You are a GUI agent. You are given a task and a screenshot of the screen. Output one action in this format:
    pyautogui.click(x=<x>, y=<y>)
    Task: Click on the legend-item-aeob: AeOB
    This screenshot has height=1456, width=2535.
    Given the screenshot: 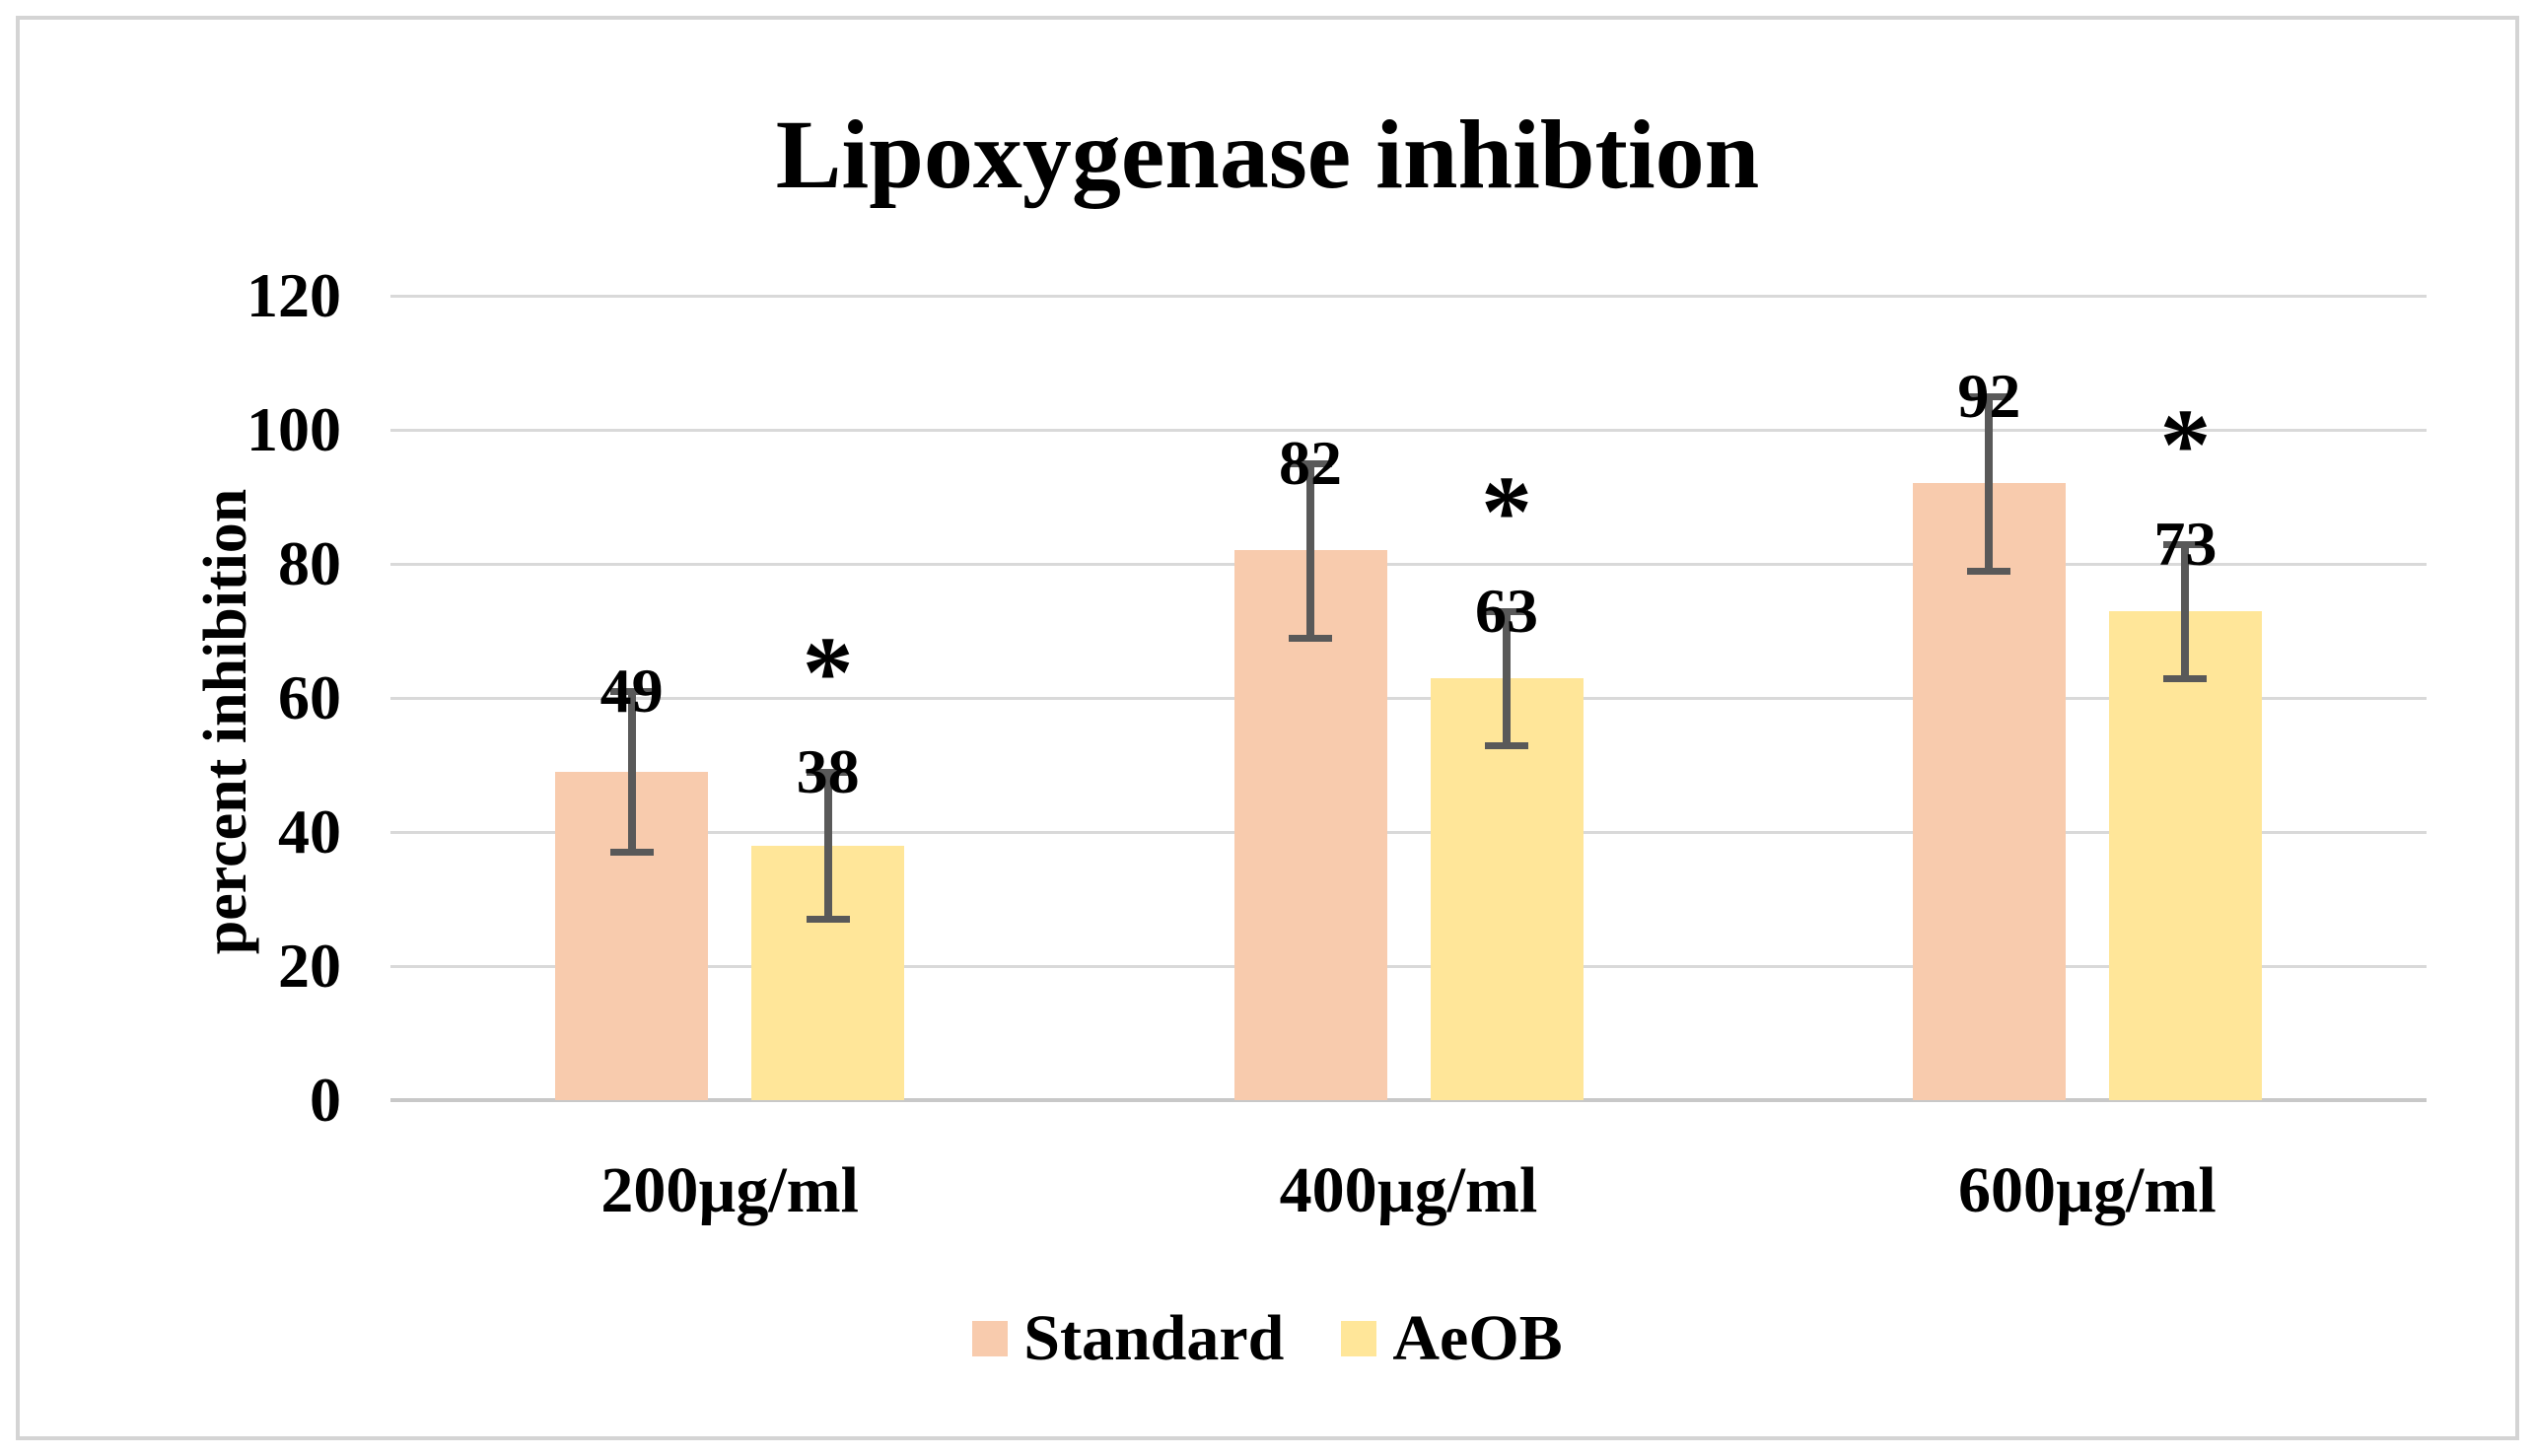 What is the action you would take?
    pyautogui.click(x=1452, y=1338)
    